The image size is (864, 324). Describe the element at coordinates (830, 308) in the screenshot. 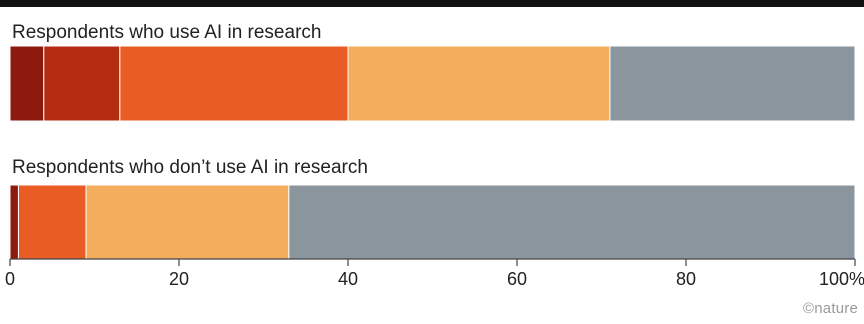

I see `nature-credit: ©nature` at that location.